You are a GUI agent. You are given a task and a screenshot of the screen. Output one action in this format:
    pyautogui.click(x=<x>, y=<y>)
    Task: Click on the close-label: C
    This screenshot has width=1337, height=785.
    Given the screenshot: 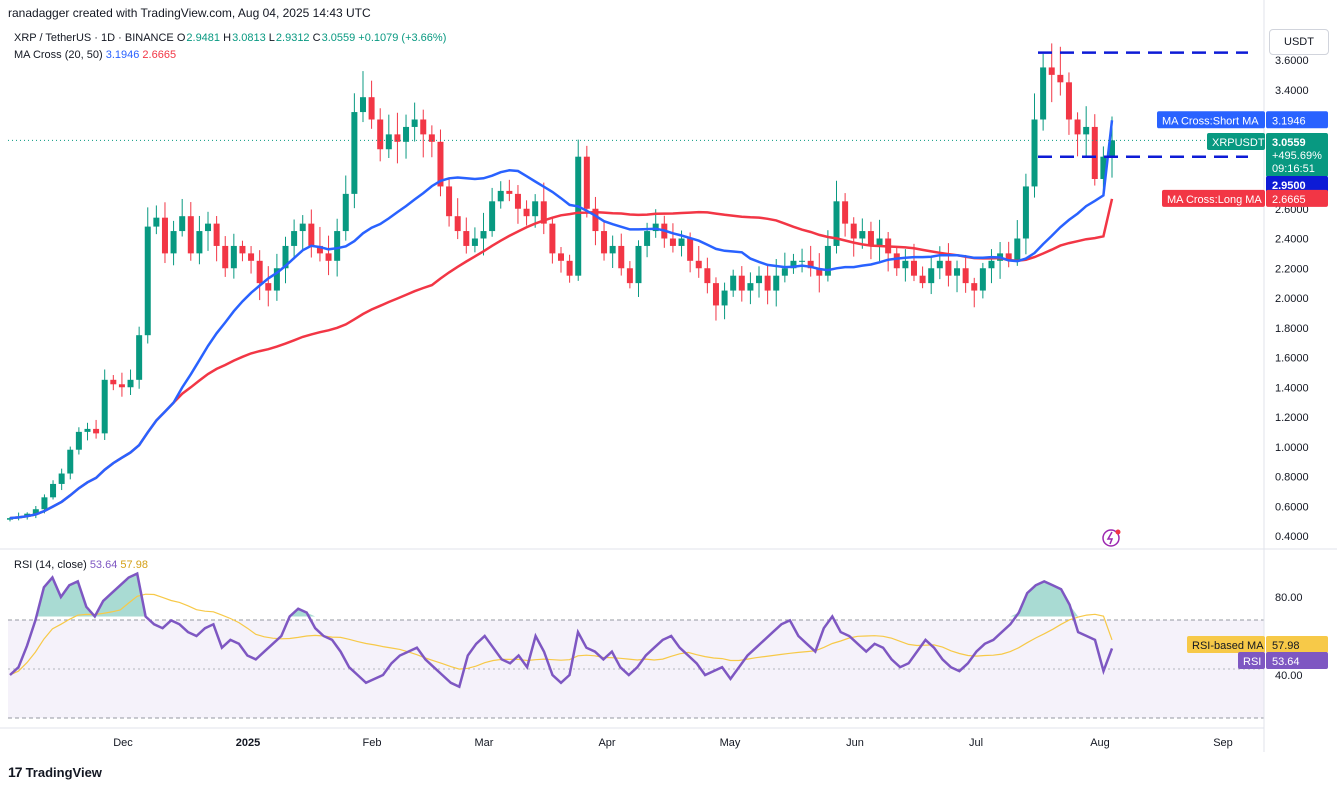 What is the action you would take?
    pyautogui.click(x=316, y=38)
    